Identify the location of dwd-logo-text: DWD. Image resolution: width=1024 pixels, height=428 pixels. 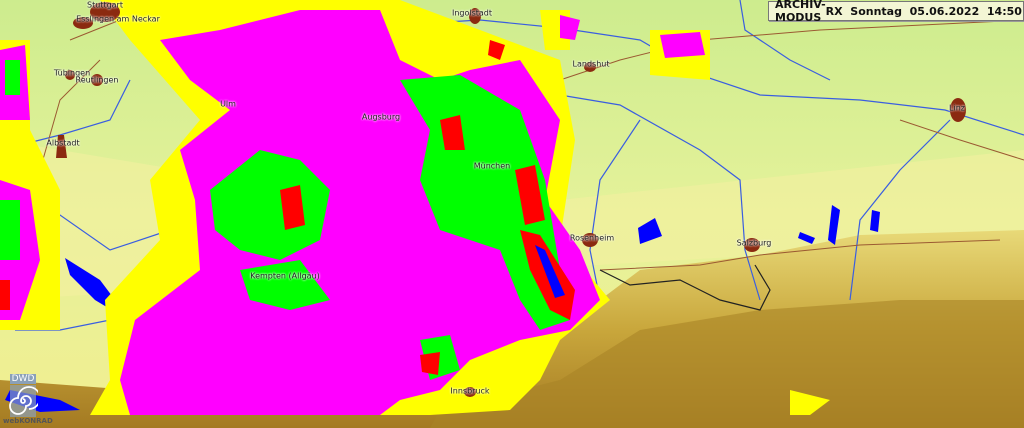
(23, 379).